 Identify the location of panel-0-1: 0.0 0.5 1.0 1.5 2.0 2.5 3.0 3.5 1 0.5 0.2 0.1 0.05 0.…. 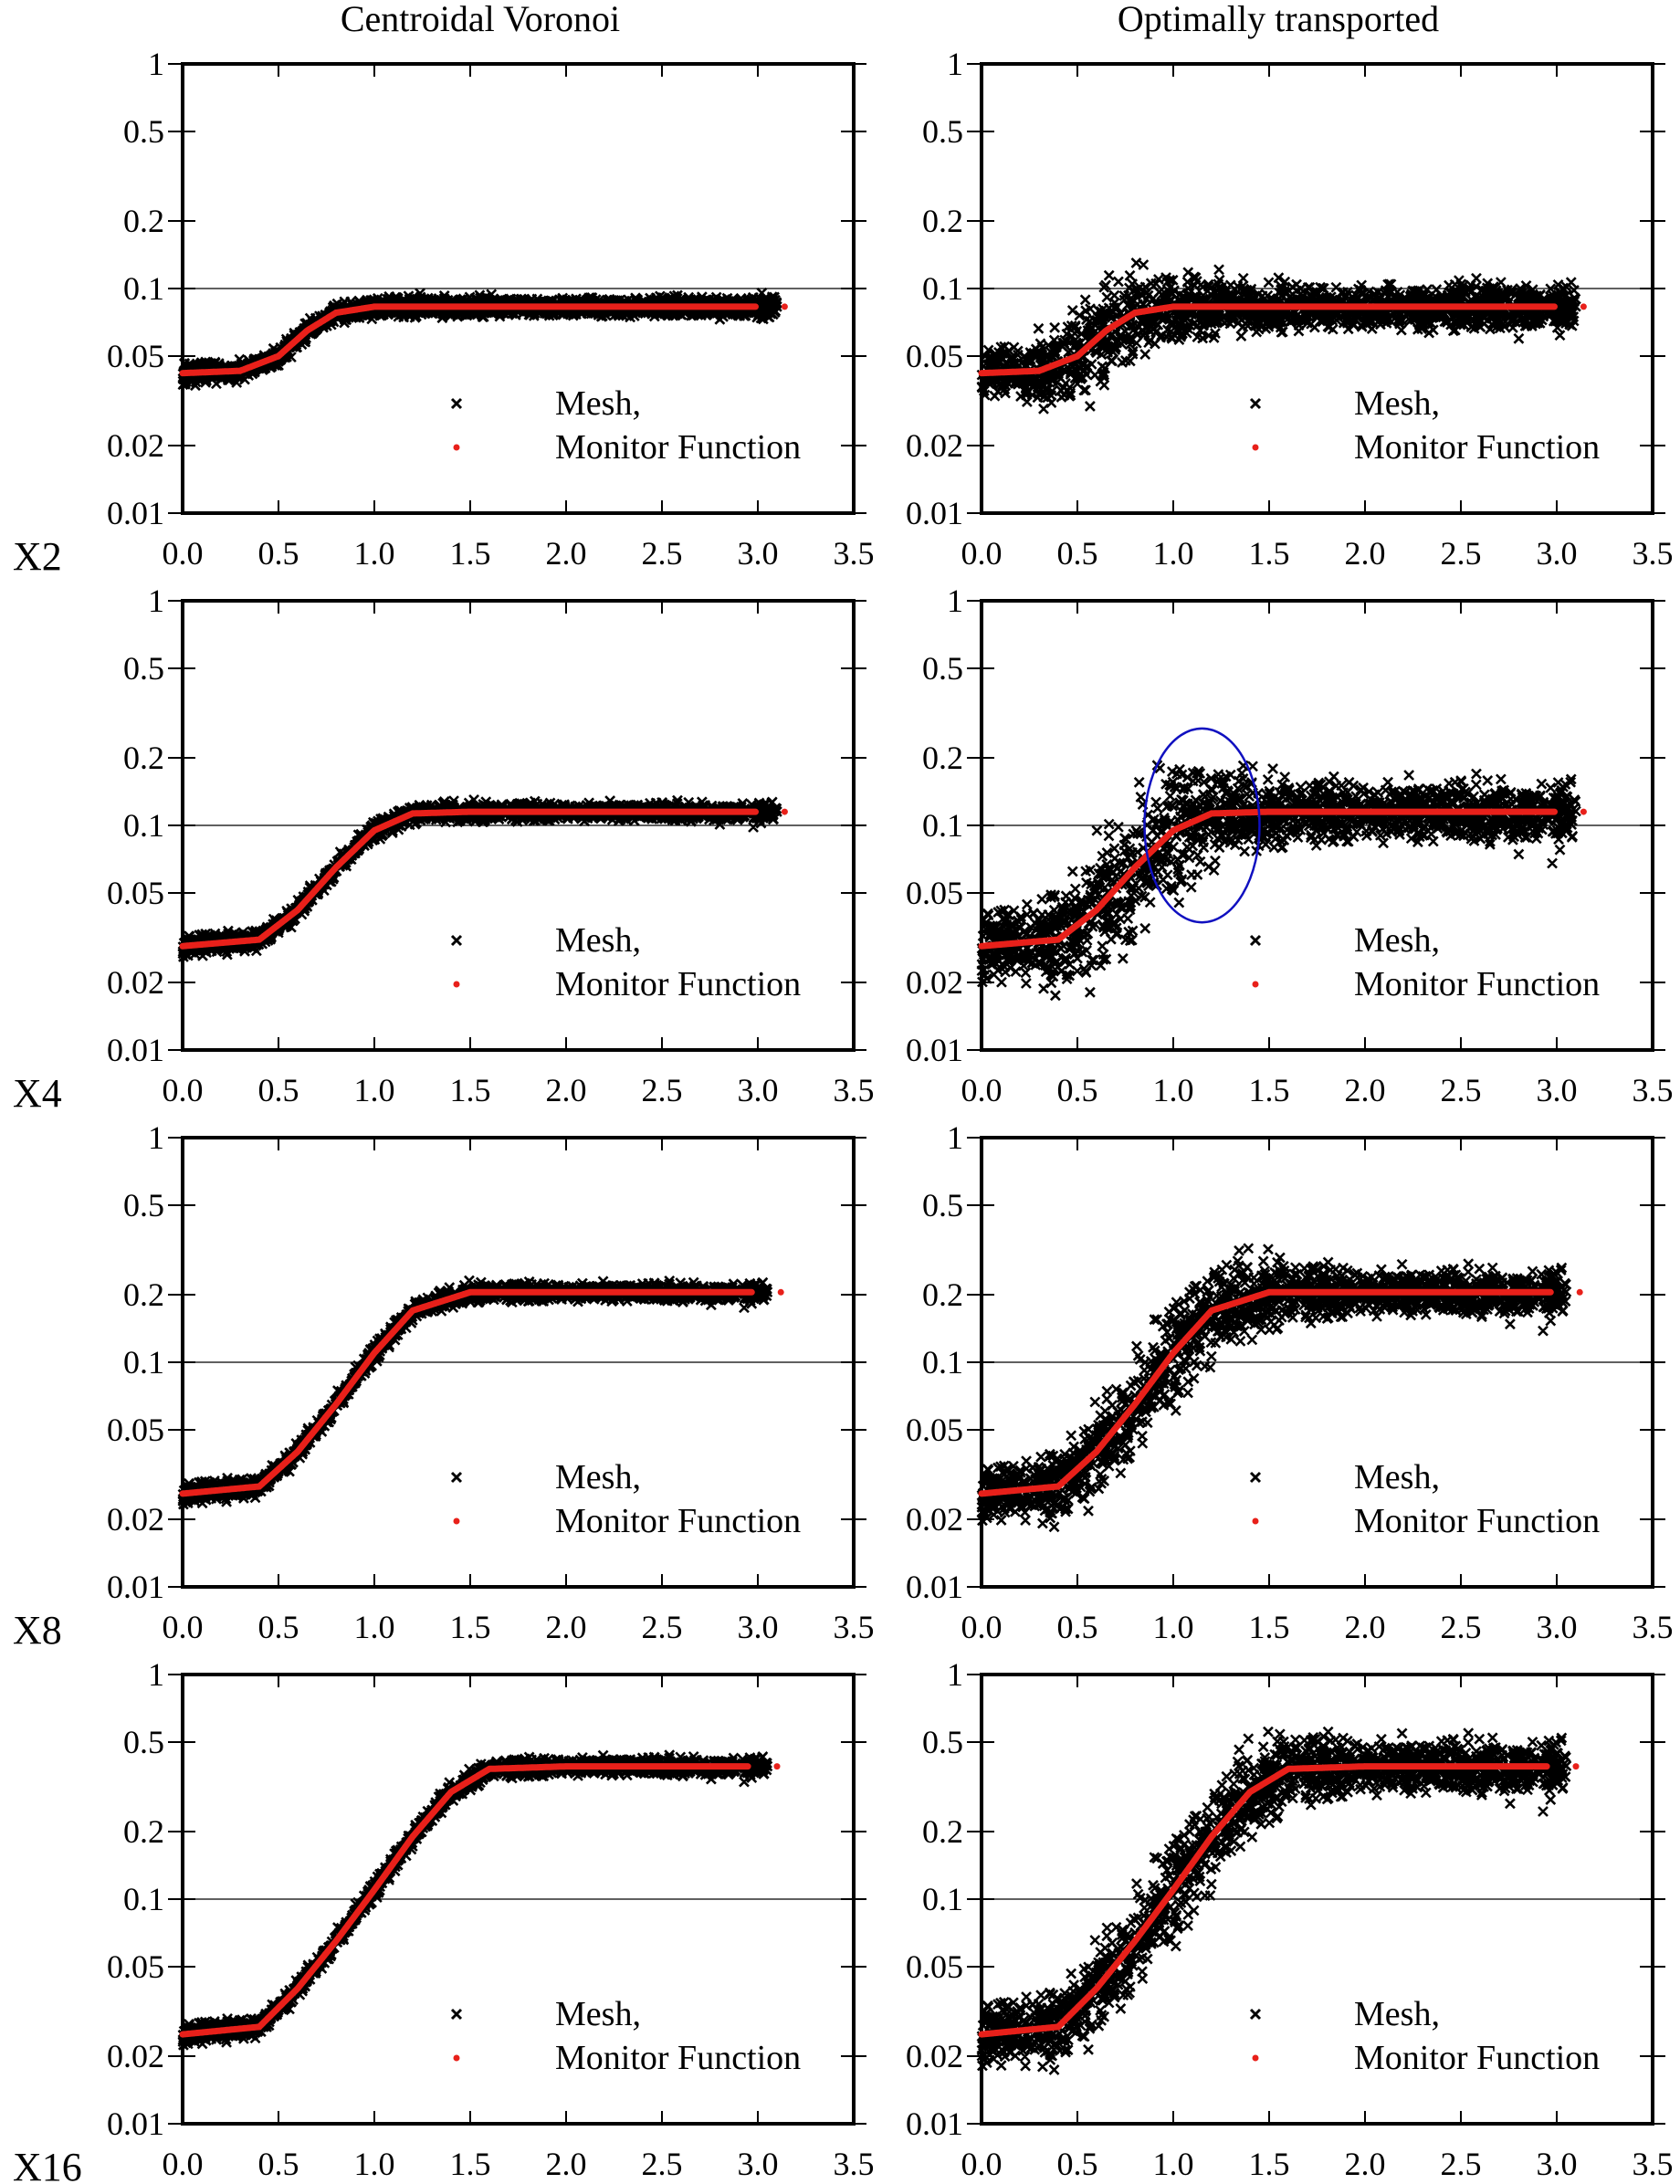
(1290, 309).